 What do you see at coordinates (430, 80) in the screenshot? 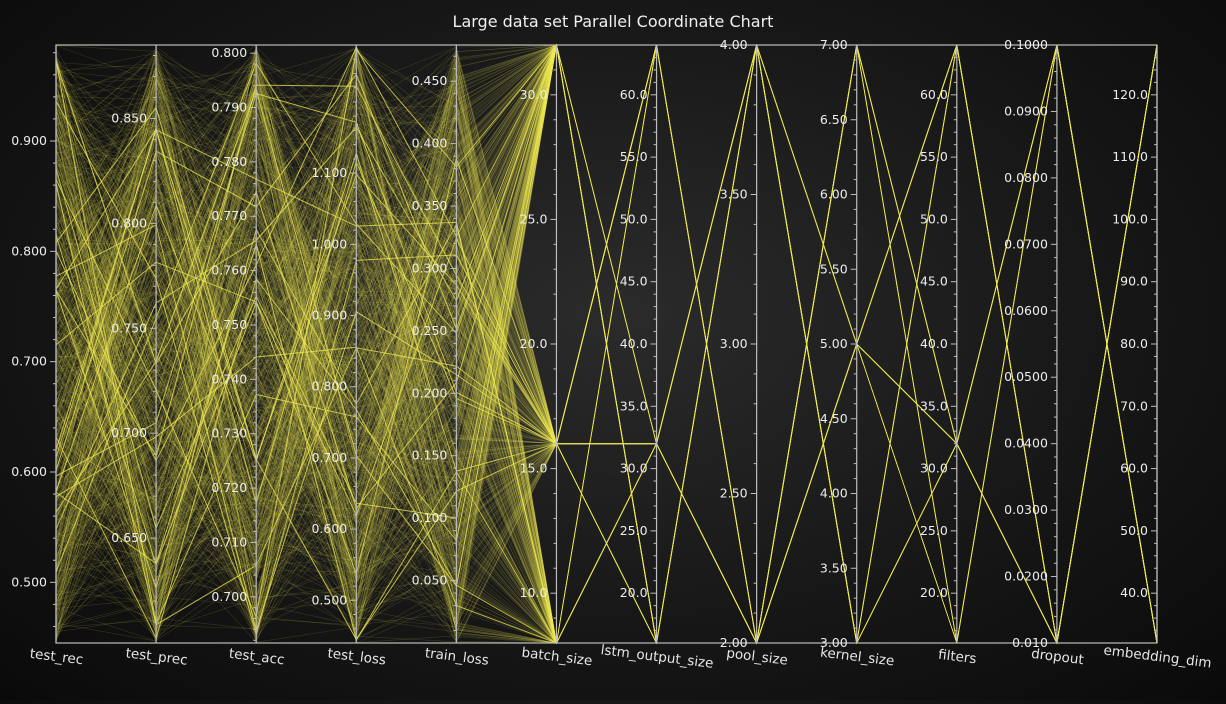
I see `tick-label: 0.450` at bounding box center [430, 80].